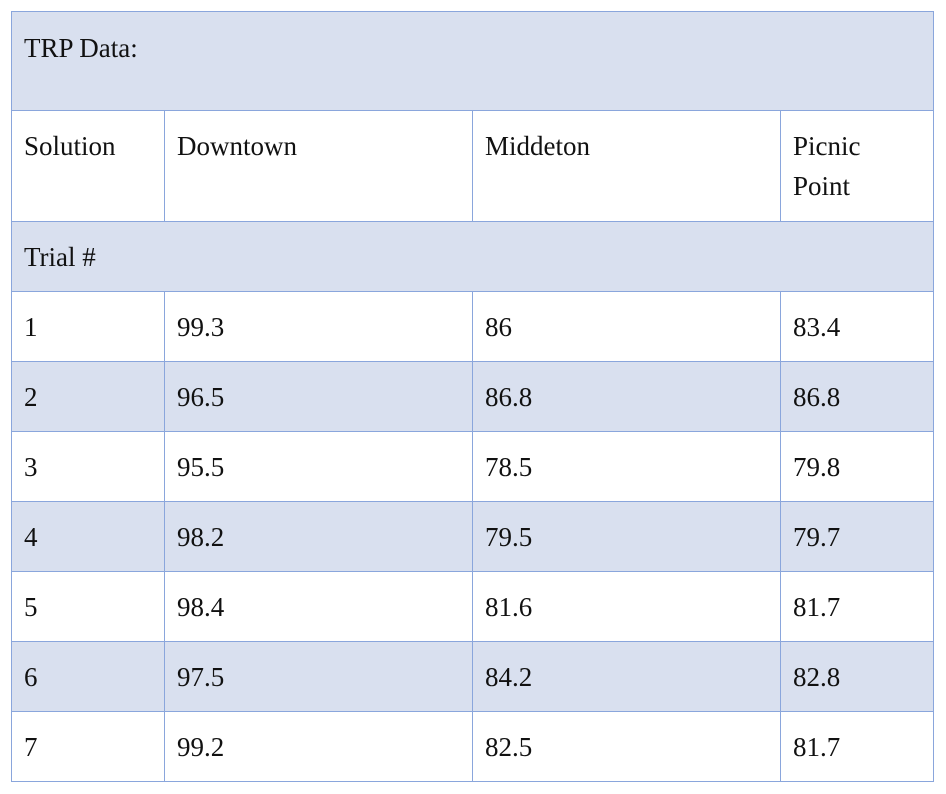 The height and width of the screenshot is (794, 946). Describe the element at coordinates (857, 536) in the screenshot. I see `picnic-point-cell: 79.7` at that location.